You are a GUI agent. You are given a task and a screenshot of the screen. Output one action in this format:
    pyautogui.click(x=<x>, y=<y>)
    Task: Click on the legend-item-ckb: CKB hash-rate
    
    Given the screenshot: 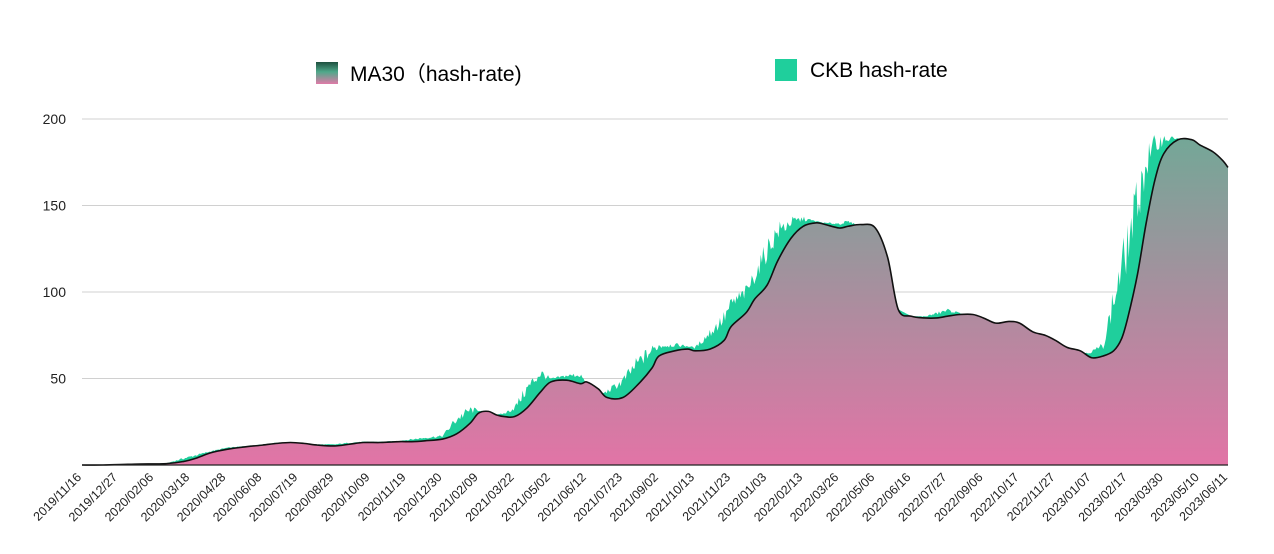 What is the action you would take?
    pyautogui.click(x=861, y=70)
    